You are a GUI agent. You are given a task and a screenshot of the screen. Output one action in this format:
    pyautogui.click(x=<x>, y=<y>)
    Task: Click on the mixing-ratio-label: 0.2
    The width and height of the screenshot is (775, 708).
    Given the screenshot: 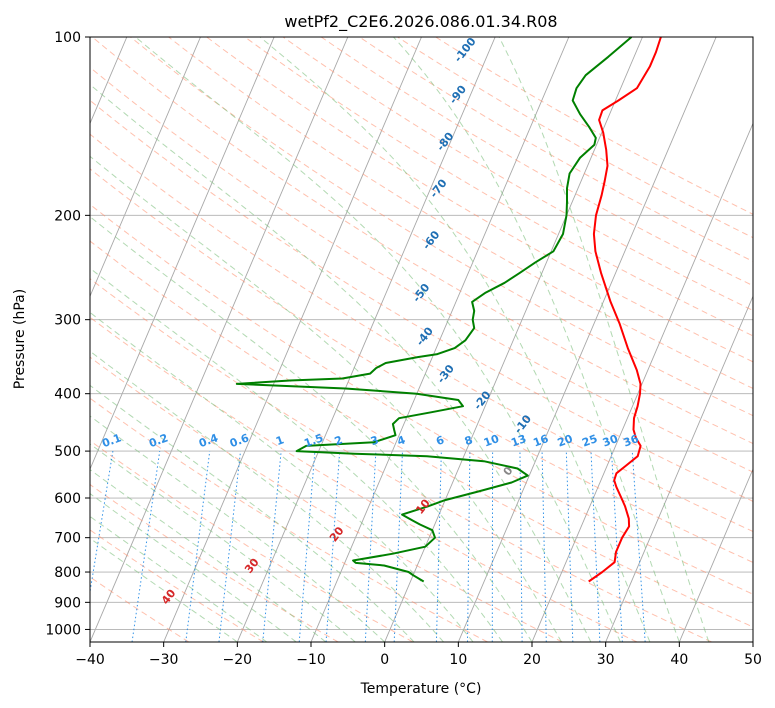 What is the action you would take?
    pyautogui.click(x=158, y=440)
    